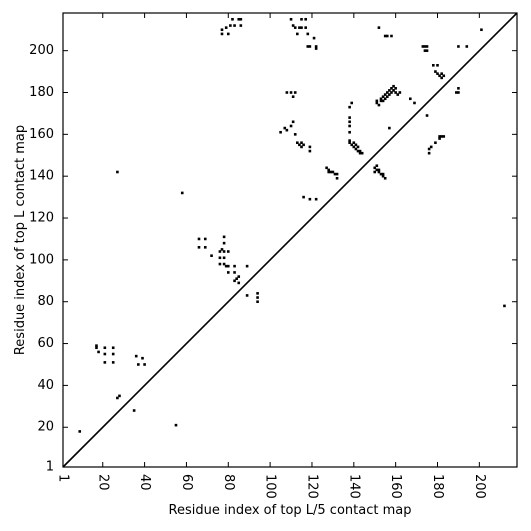  What do you see at coordinates (41, 218) in the screenshot?
I see `y-tick-label: 120` at bounding box center [41, 218].